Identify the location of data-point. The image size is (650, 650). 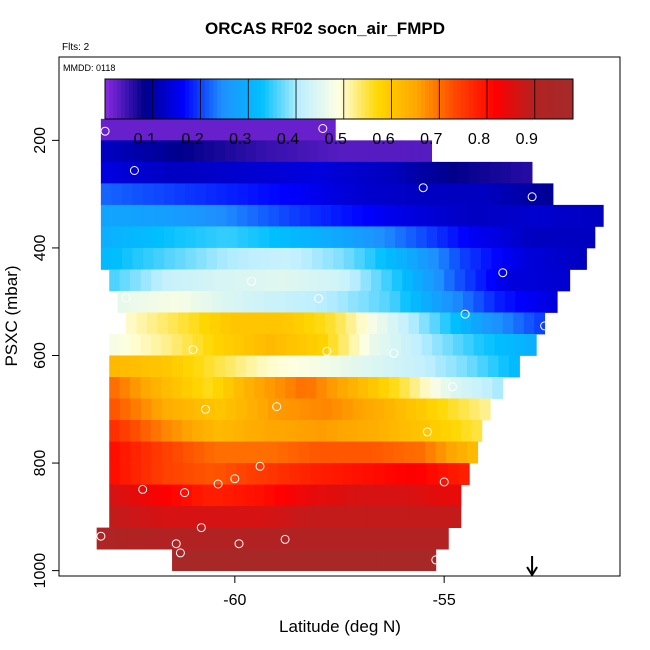
(252, 281).